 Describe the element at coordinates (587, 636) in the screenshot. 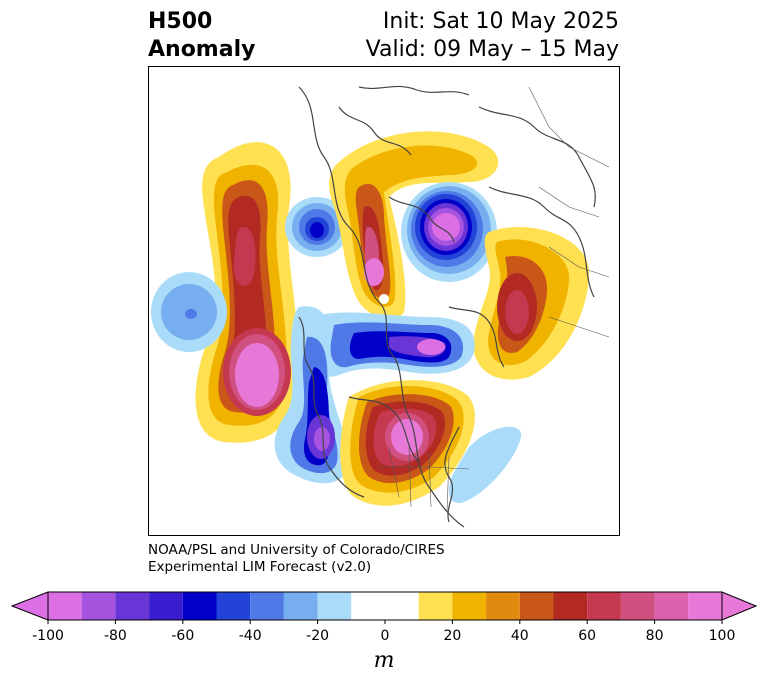

I see `colorbar-tick-label: 60` at that location.